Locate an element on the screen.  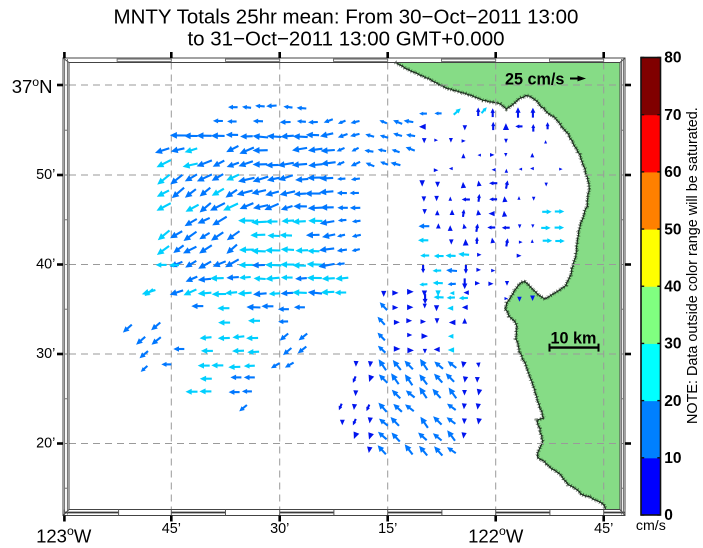
svg-text: cm/s is located at coordinates (651, 526).